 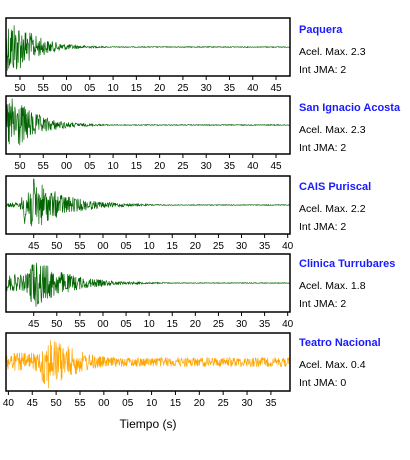 I want to click on panel-cais-puriscal: 45 50 55 00 05 10 15 20 25 30 35 40, so click(x=149, y=213).